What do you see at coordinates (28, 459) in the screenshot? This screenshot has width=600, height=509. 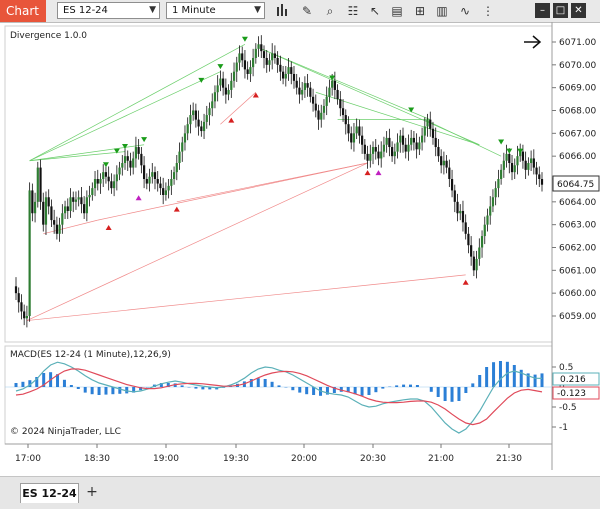 I see `time-tick-label: 17:00` at bounding box center [28, 459].